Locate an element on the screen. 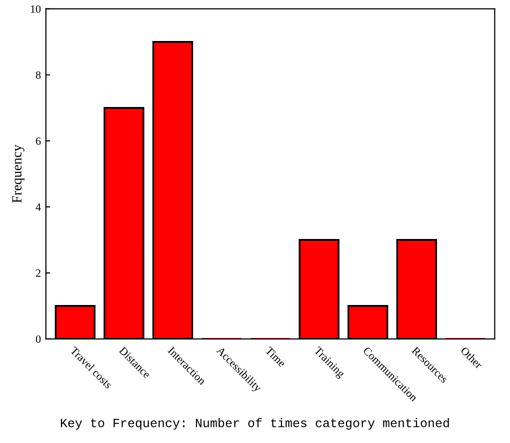 This screenshot has width=510, height=443. text: Key to Frequency: Number of times category mentioned is located at coordinates (254, 424).